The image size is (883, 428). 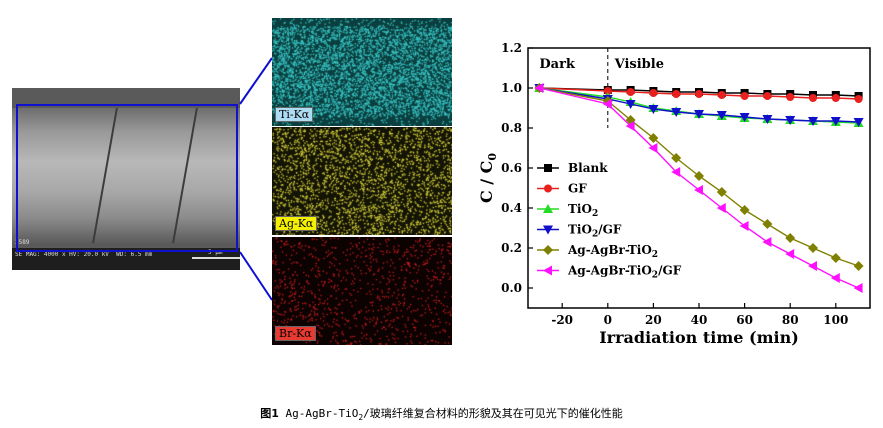 I want to click on ag-map: Ag-Kα, so click(x=362, y=181).